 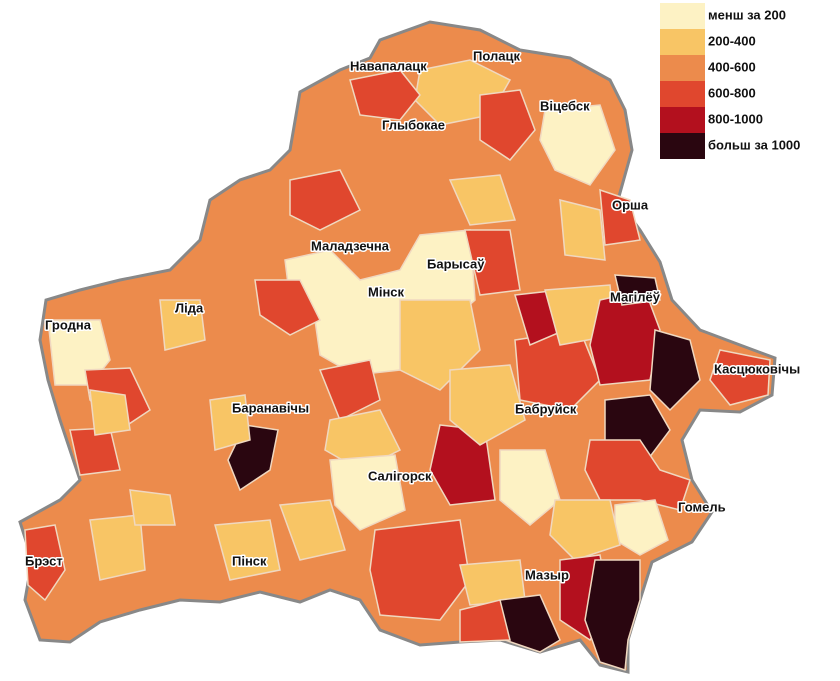 What do you see at coordinates (386, 291) in the screenshot?
I see `city-label: Мінск` at bounding box center [386, 291].